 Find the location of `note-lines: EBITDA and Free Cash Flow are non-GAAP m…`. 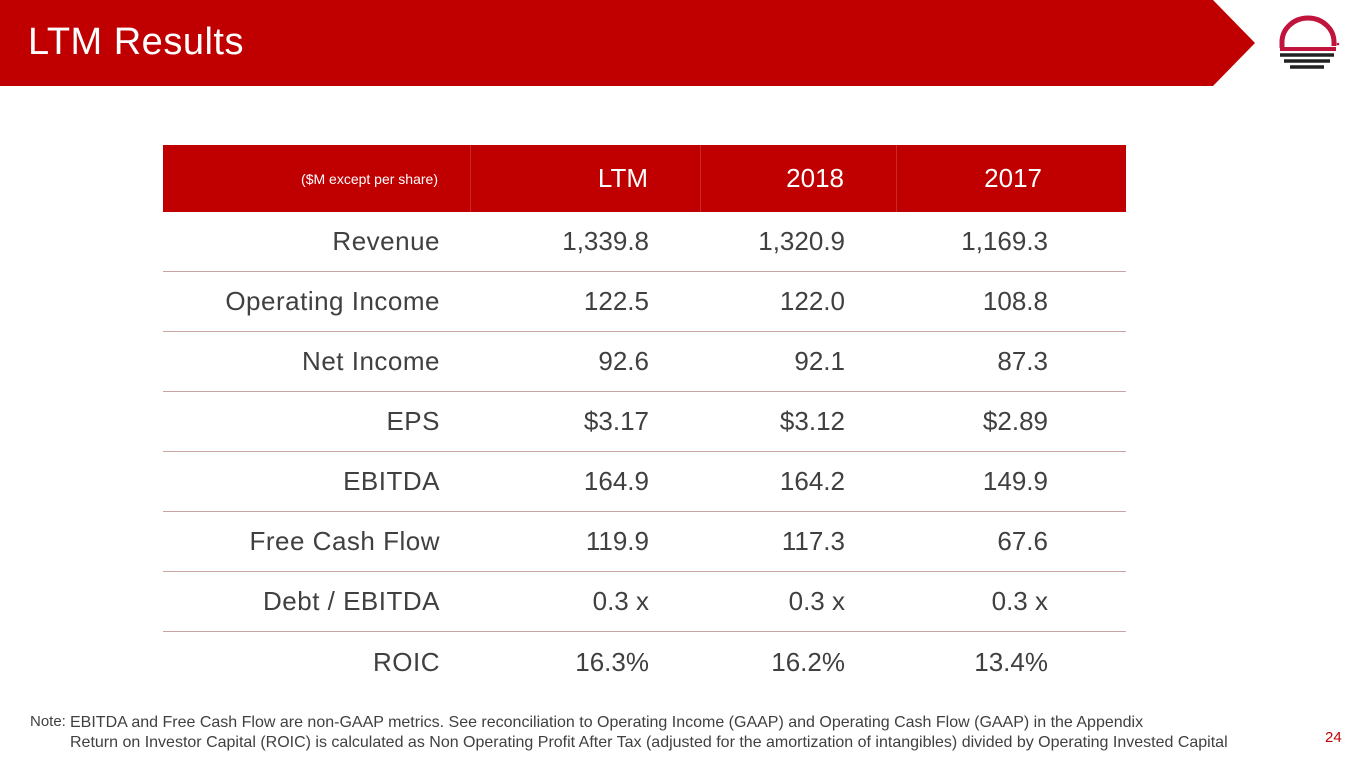

note-lines: EBITDA and Free Cash Flow are non-GAAP m… is located at coordinates (649, 733).